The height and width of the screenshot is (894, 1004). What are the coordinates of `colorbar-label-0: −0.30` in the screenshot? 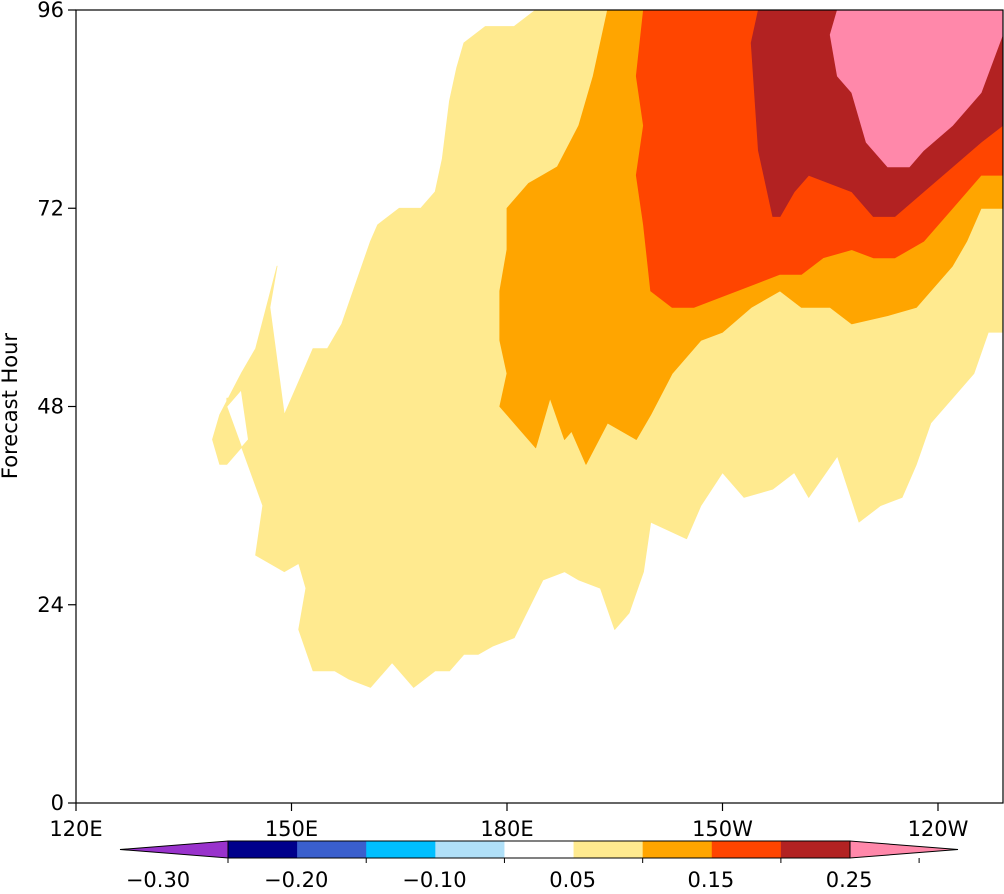 It's located at (158, 880).